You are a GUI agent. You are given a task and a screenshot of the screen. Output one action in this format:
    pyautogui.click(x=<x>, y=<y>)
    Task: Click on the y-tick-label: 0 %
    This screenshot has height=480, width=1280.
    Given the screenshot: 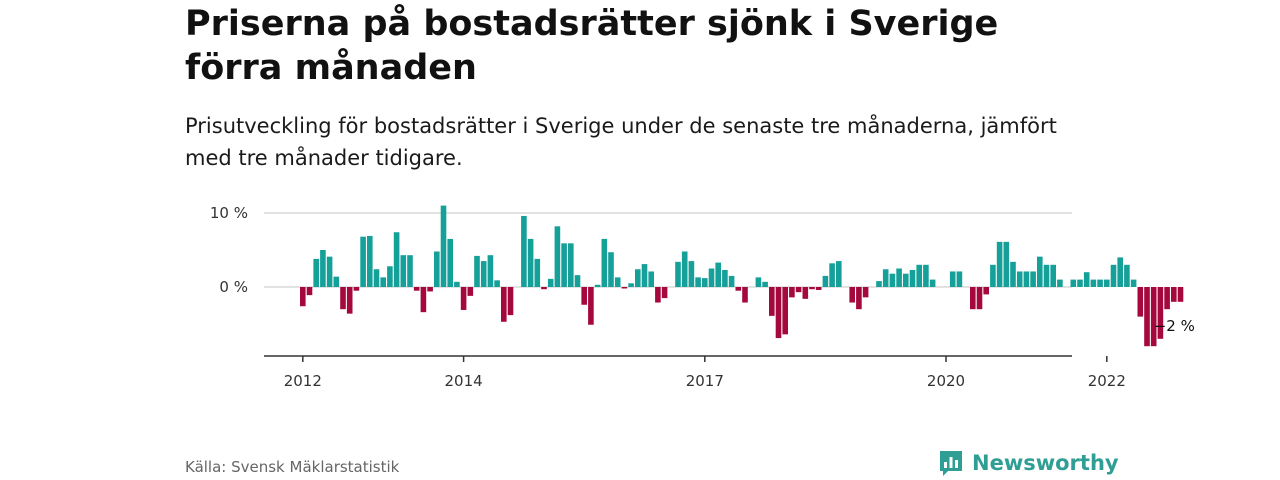 What is the action you would take?
    pyautogui.click(x=233, y=287)
    